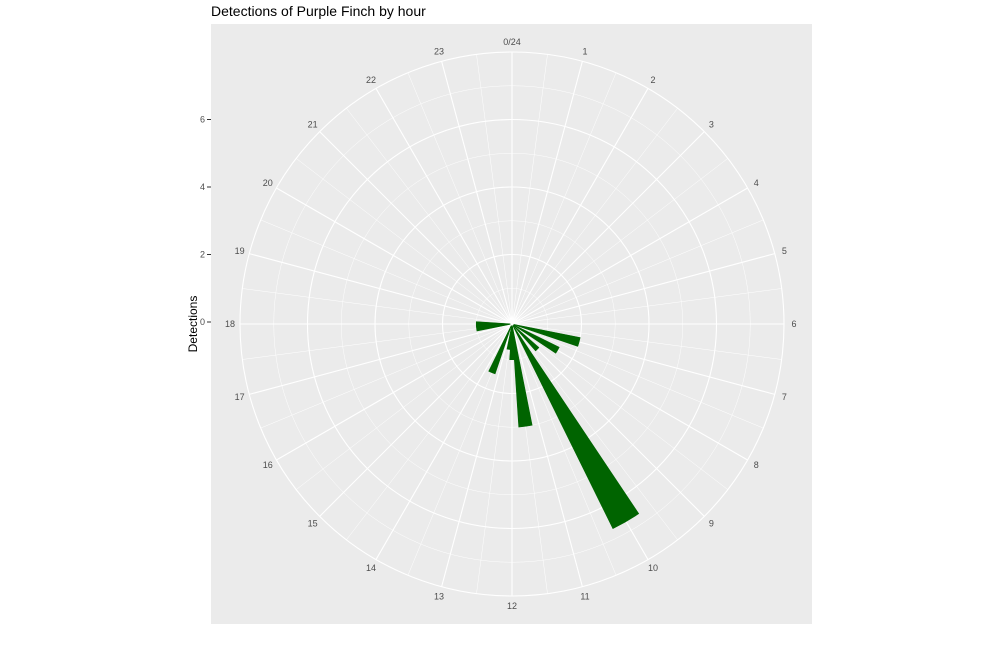 The width and height of the screenshot is (1000, 651). Describe the element at coordinates (268, 465) in the screenshot. I see `hour-label-16: 16` at that location.